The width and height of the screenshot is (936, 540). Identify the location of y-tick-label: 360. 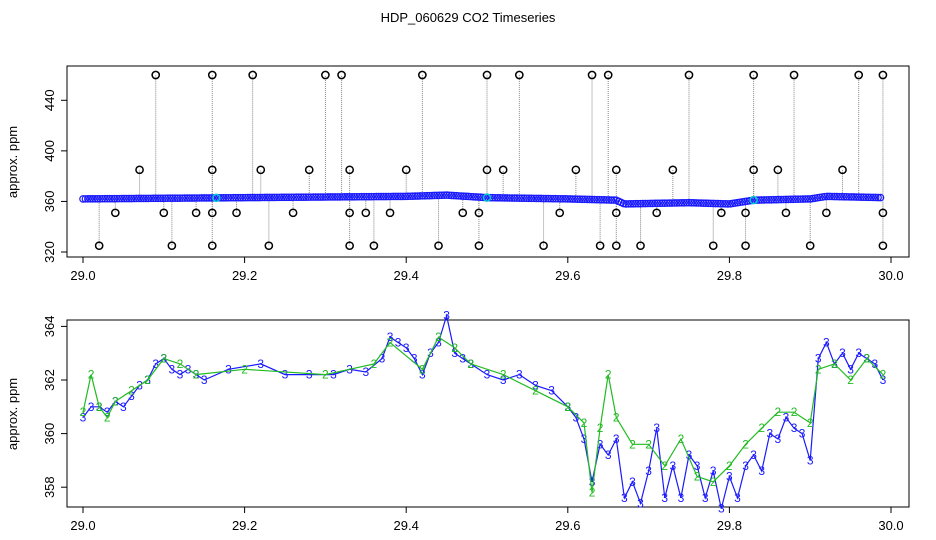
(49, 434).